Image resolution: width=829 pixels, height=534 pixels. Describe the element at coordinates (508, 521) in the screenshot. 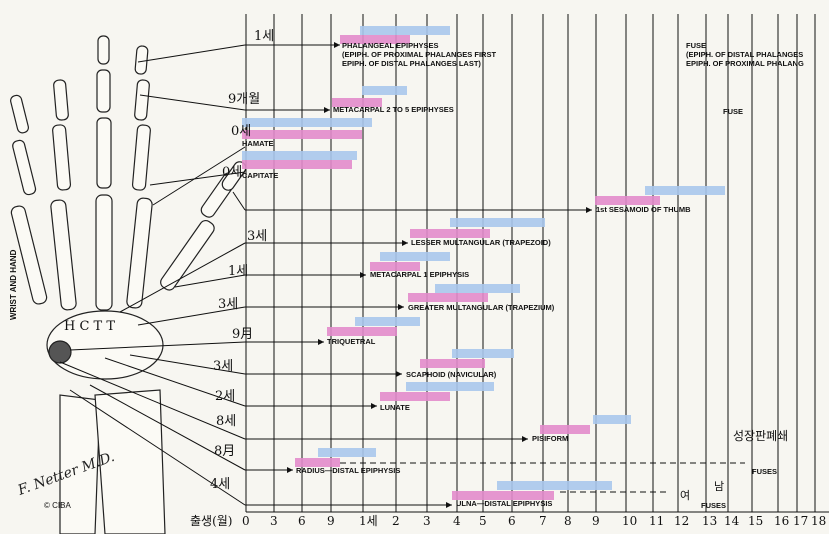

I see `age-axis: 출생(월) 0 3 6 9 1세 2 3 4 5 6 7 8 9 10 11 12 13 14 15 16 17 18` at that location.